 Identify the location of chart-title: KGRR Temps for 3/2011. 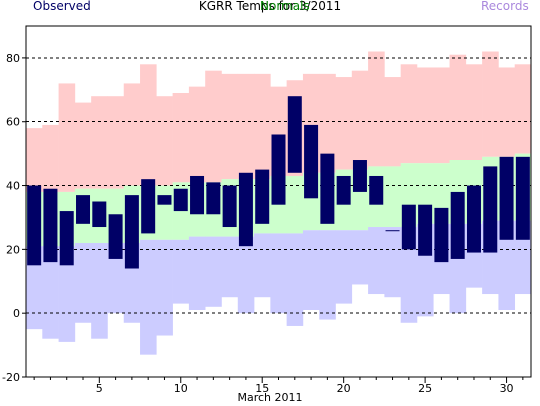
(270, 6).